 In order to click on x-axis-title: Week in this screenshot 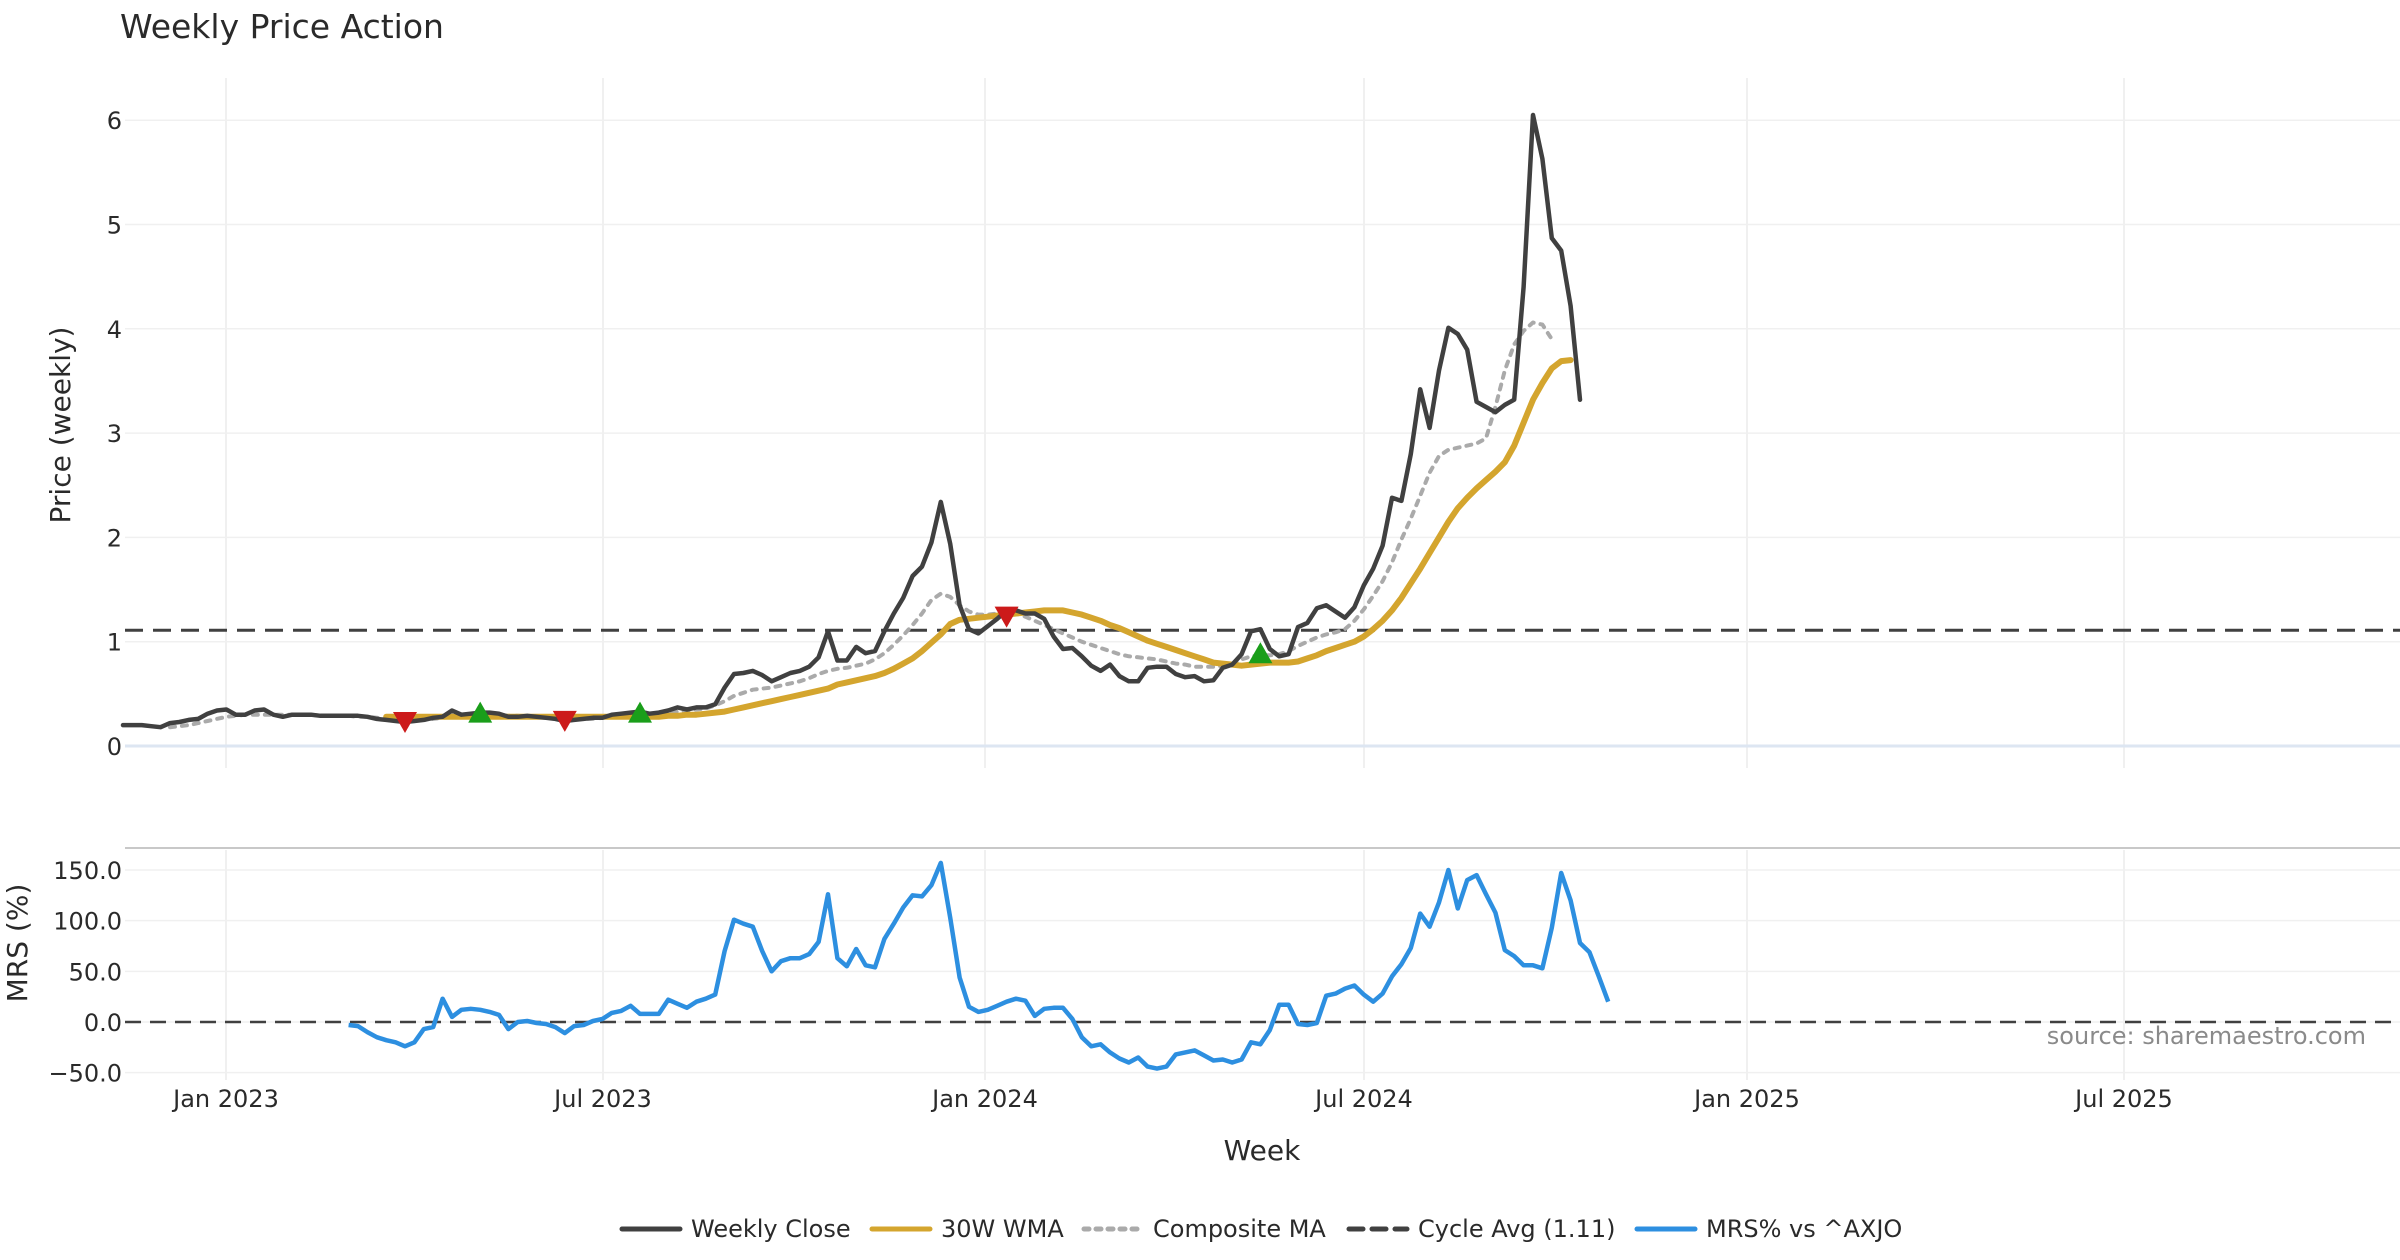, I will do `click(1262, 1150)`.